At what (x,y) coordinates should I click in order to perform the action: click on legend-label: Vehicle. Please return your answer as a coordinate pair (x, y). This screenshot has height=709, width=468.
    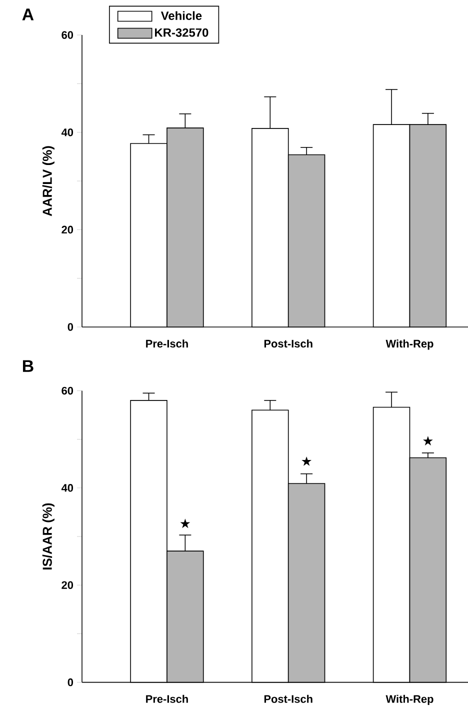
    Looking at the image, I should click on (181, 15).